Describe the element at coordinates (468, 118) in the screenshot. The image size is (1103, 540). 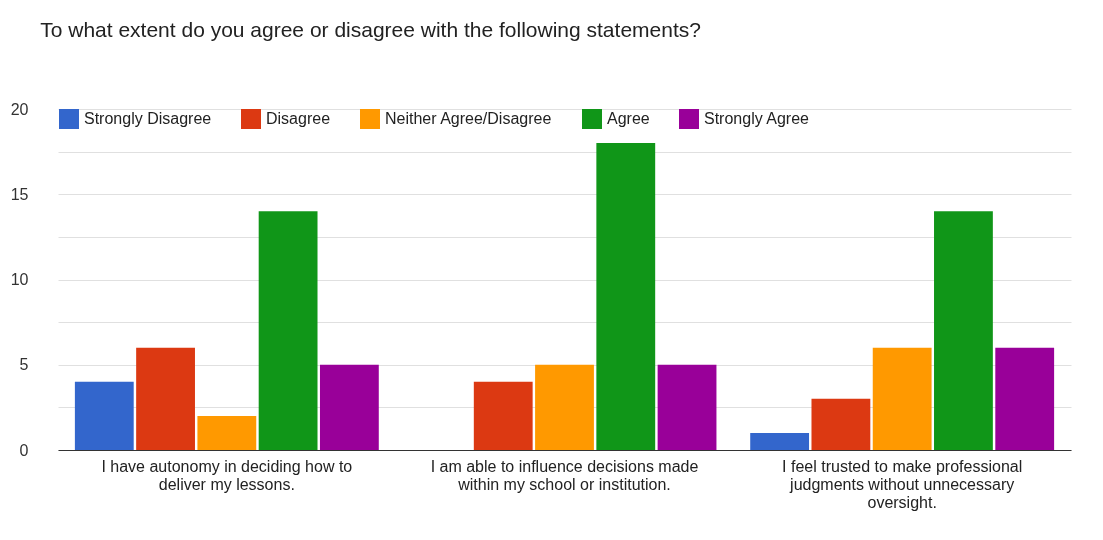
I see `legend-label: Neither Agree/Disagree` at that location.